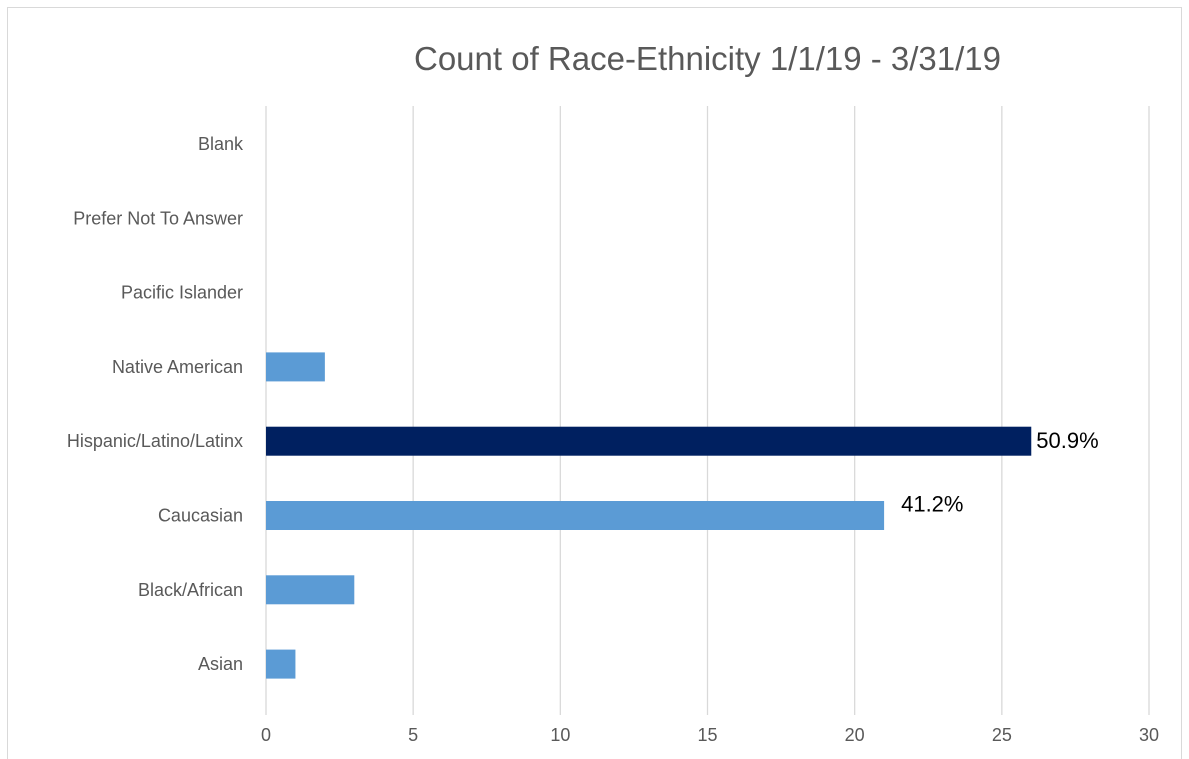 This screenshot has width=1189, height=759. I want to click on x-tick-label: 10, so click(560, 735).